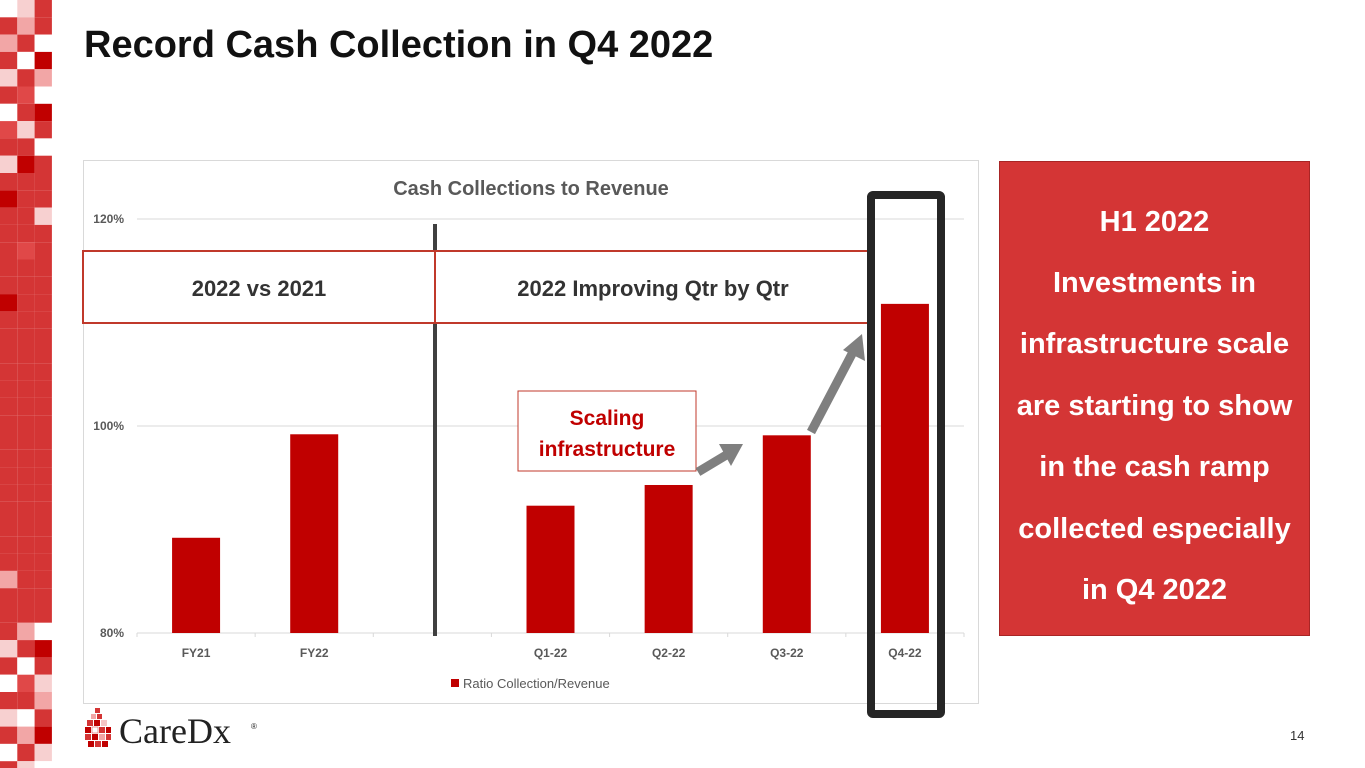 This screenshot has width=1365, height=768. I want to click on panel-line: in the cash ramp, so click(1154, 467).